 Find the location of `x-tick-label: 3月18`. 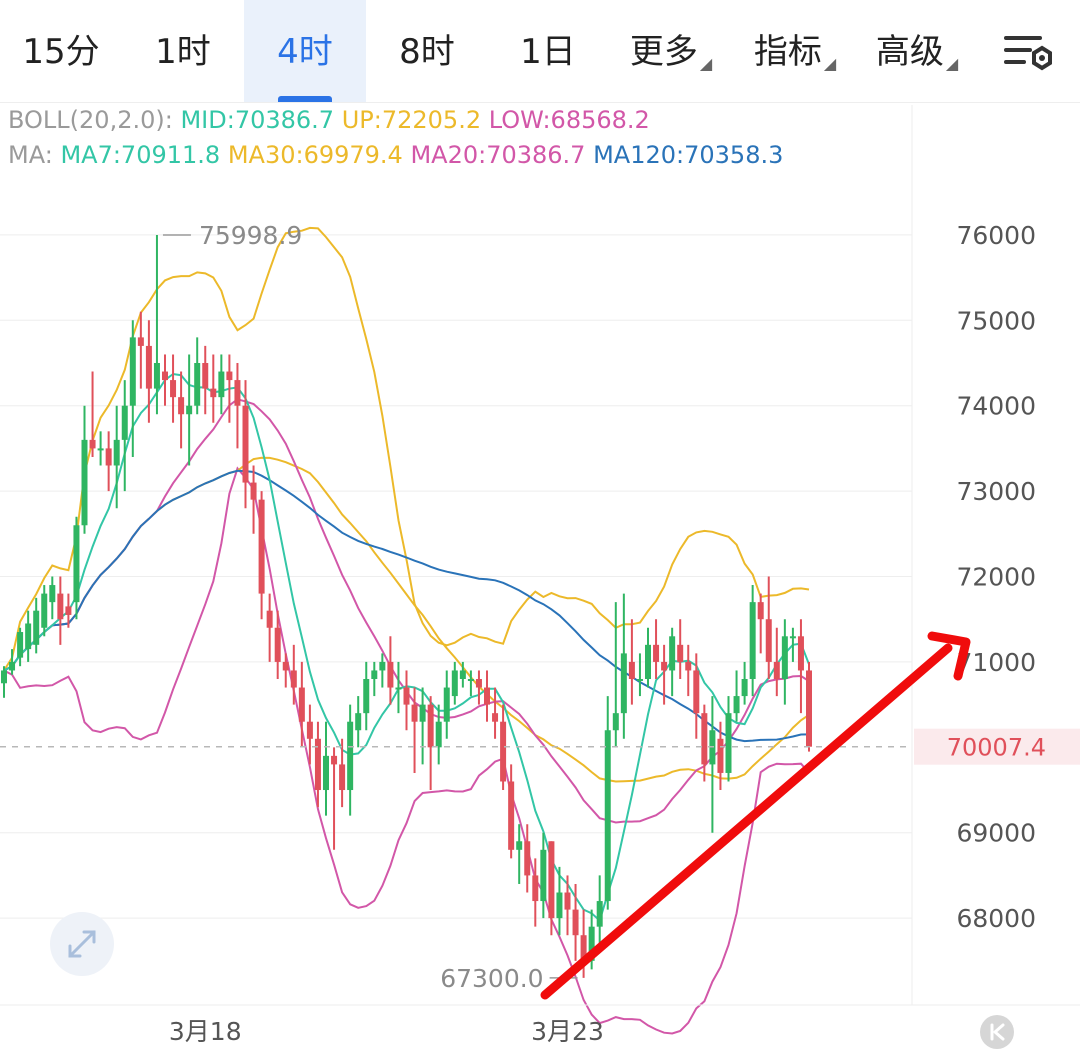

x-tick-label: 3月18 is located at coordinates (205, 1031).